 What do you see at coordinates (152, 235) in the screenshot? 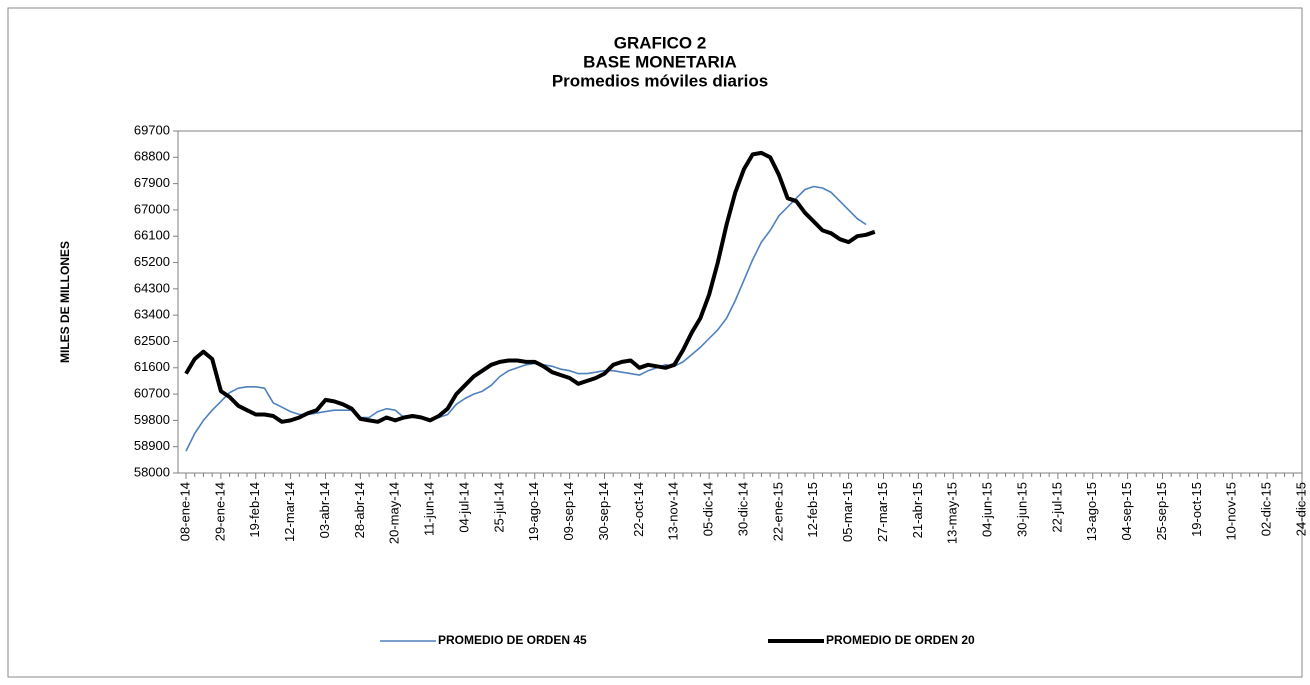
I see `y-tick-label: 66100` at bounding box center [152, 235].